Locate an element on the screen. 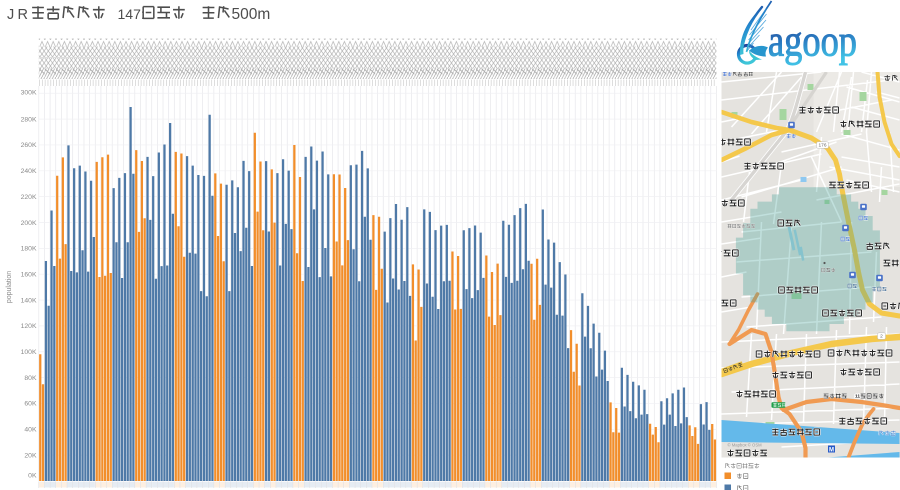 The image size is (900, 490). svg-text: 160K is located at coordinates (29, 274).